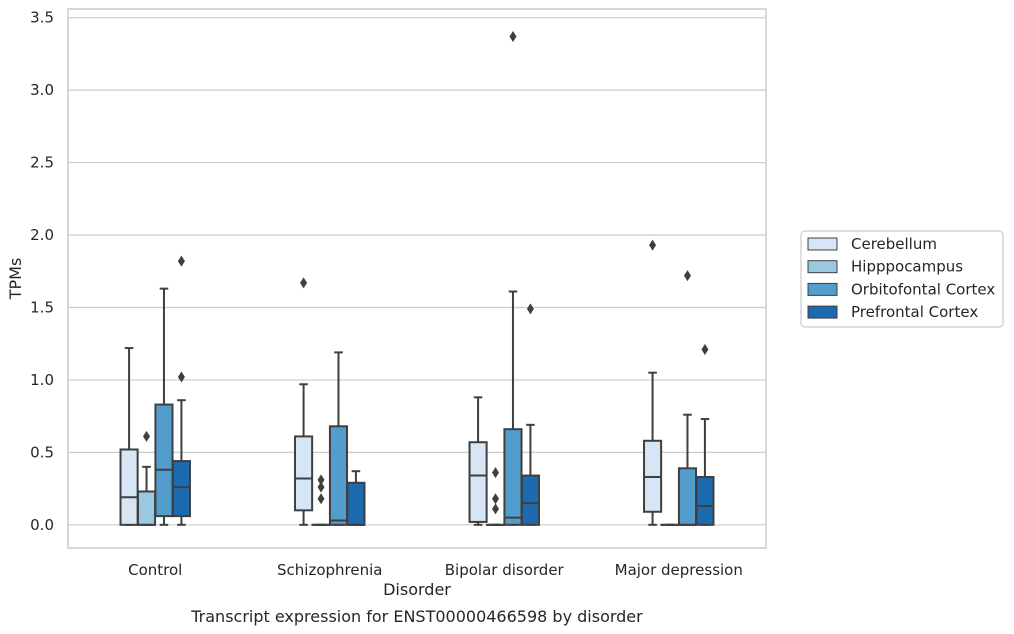 This screenshot has height=634, width=1014. What do you see at coordinates (42, 90) in the screenshot?
I see `y-tick-label: 3.0` at bounding box center [42, 90].